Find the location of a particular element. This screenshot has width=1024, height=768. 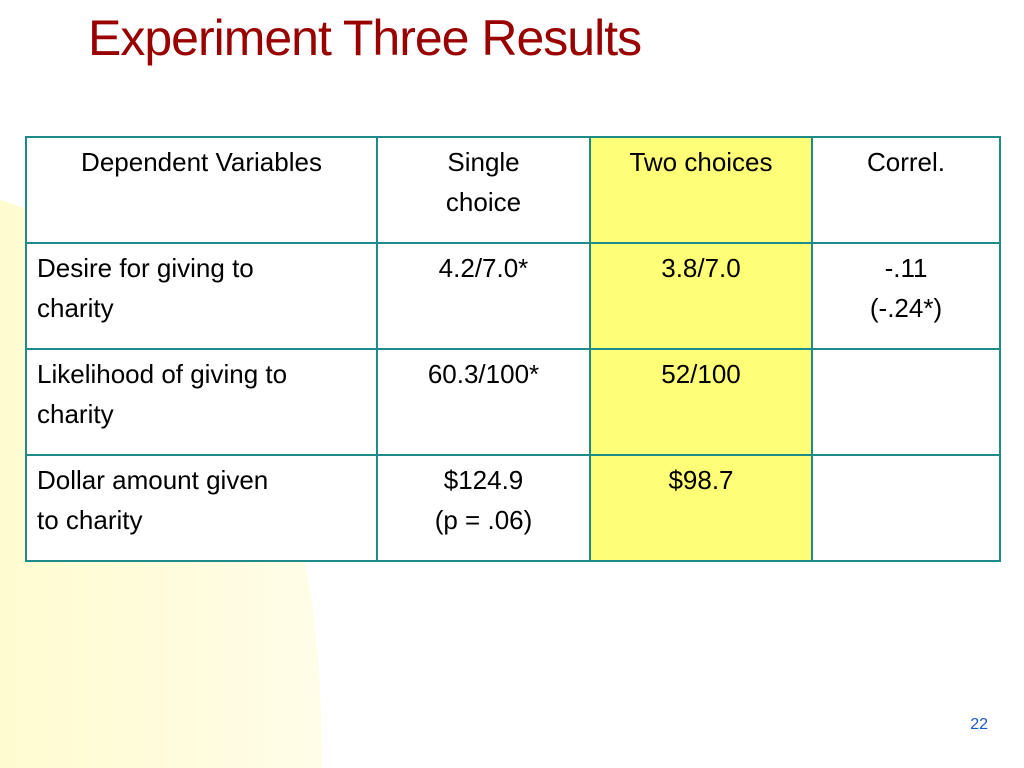

single-choice-cell: 60.3/100* is located at coordinates (483, 402).